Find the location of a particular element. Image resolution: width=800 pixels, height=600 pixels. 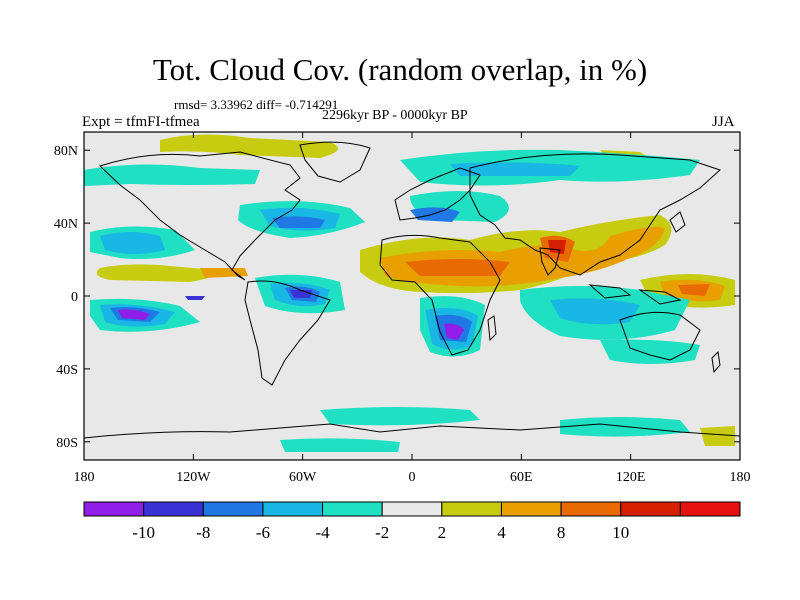

colorbar is located at coordinates (412, 509).